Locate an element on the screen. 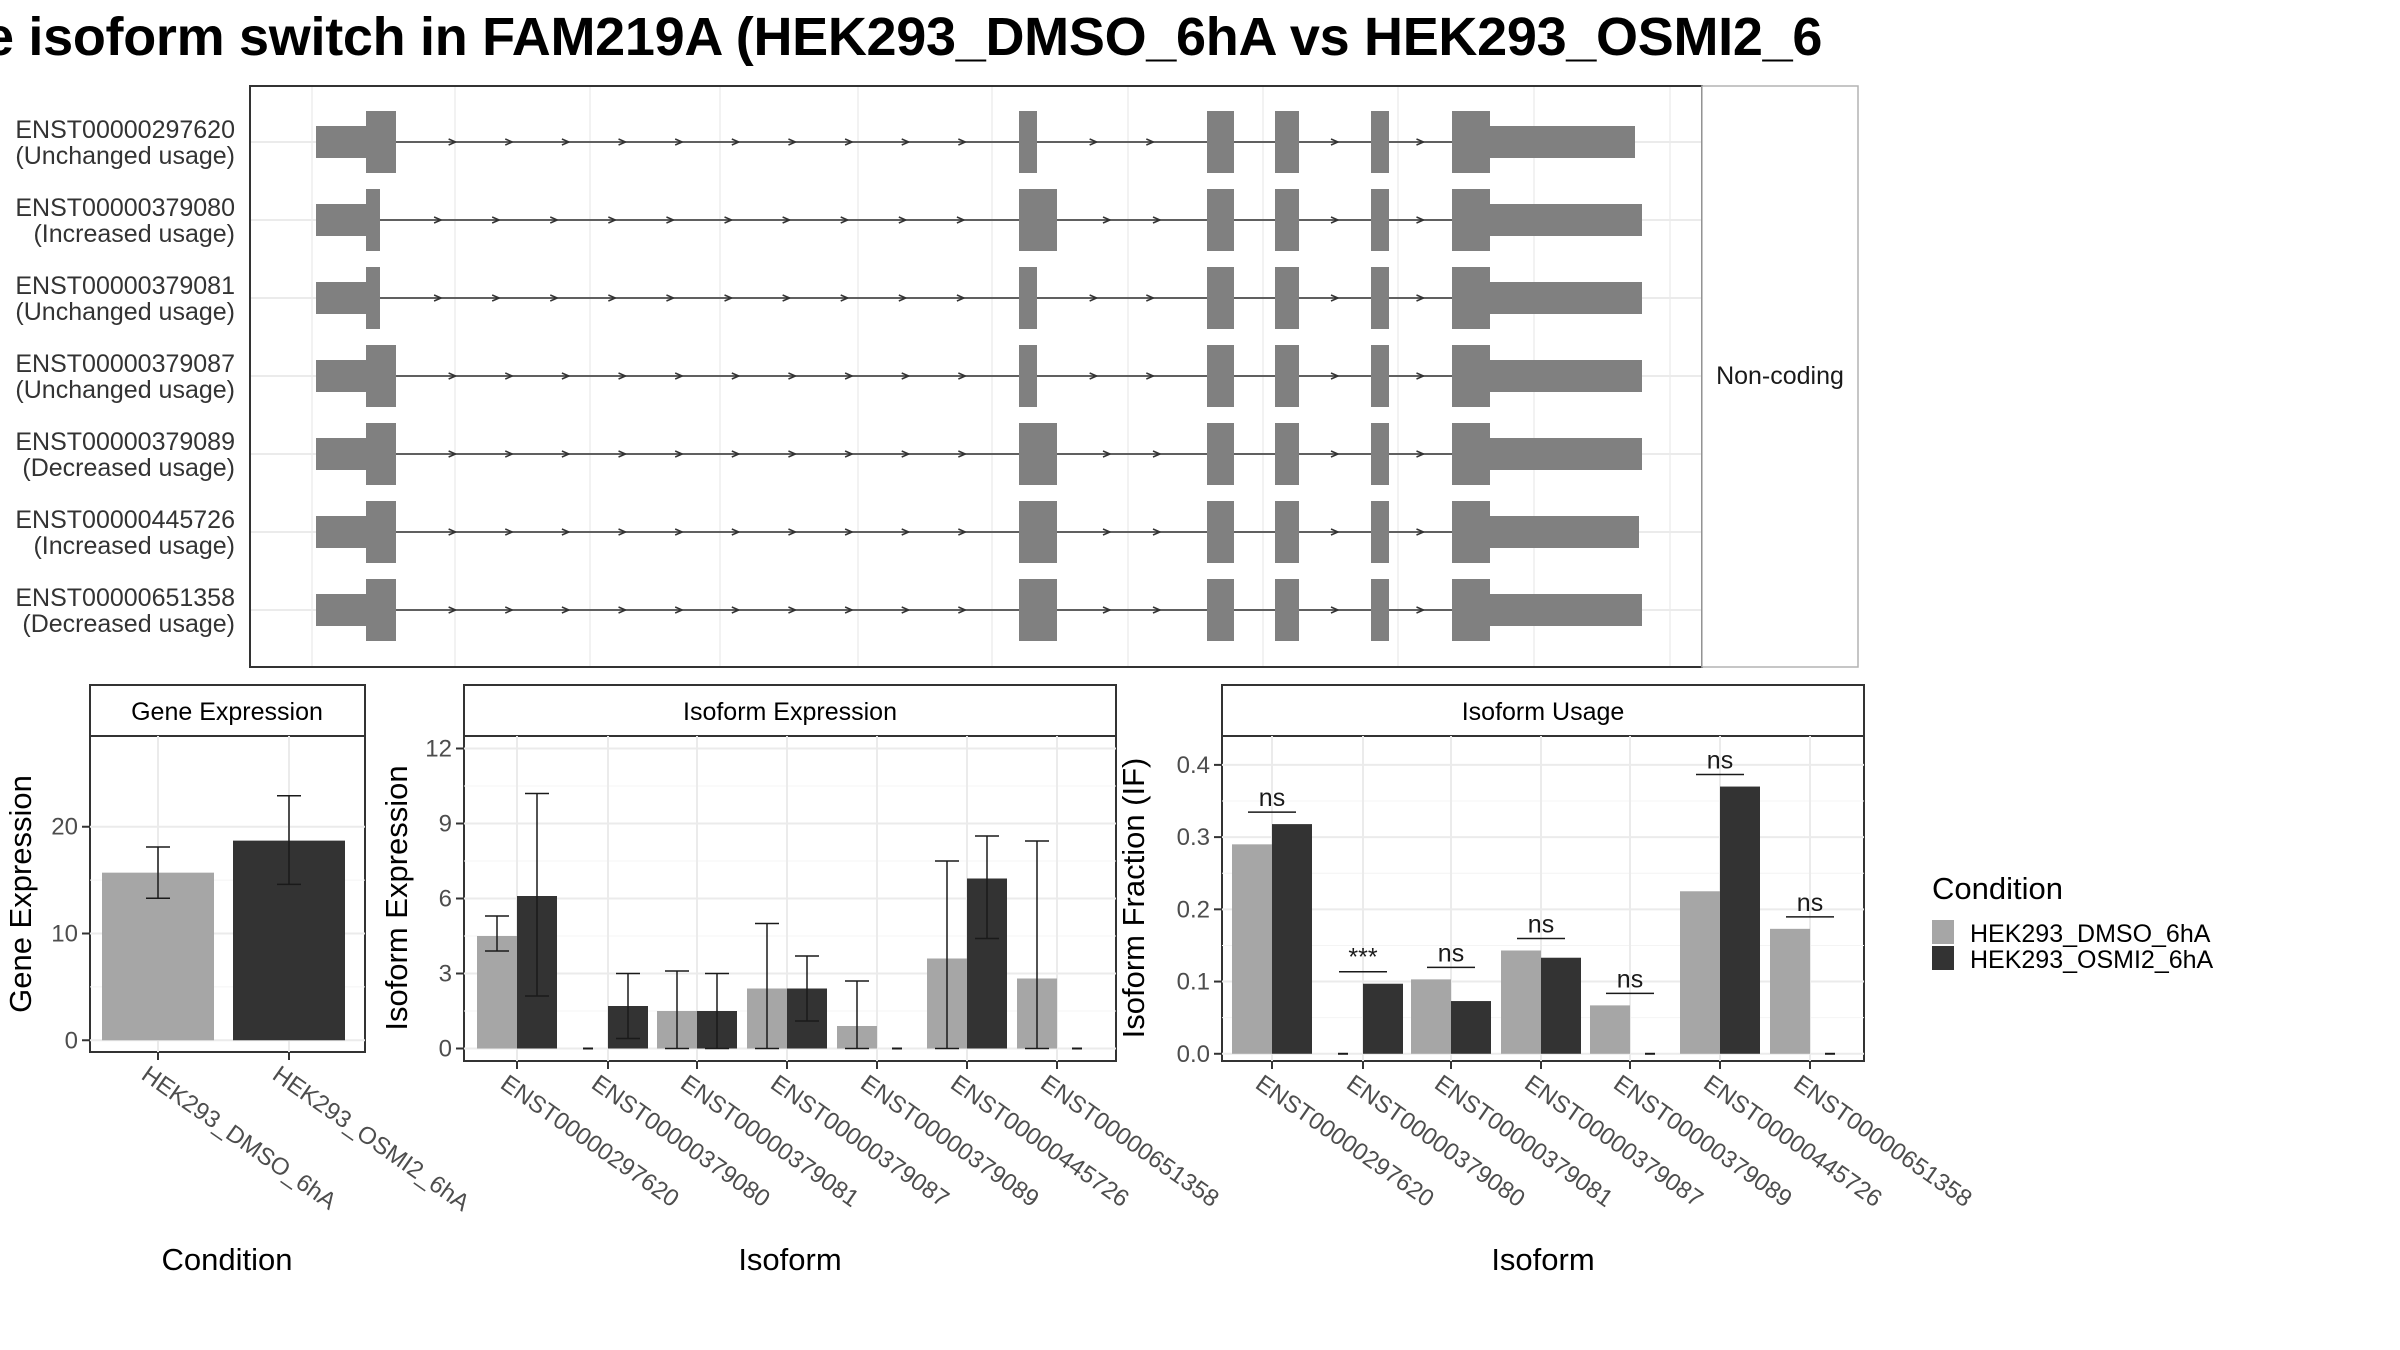 This screenshot has width=2400, height=1350. gene-expression-strip is located at coordinates (227, 710).